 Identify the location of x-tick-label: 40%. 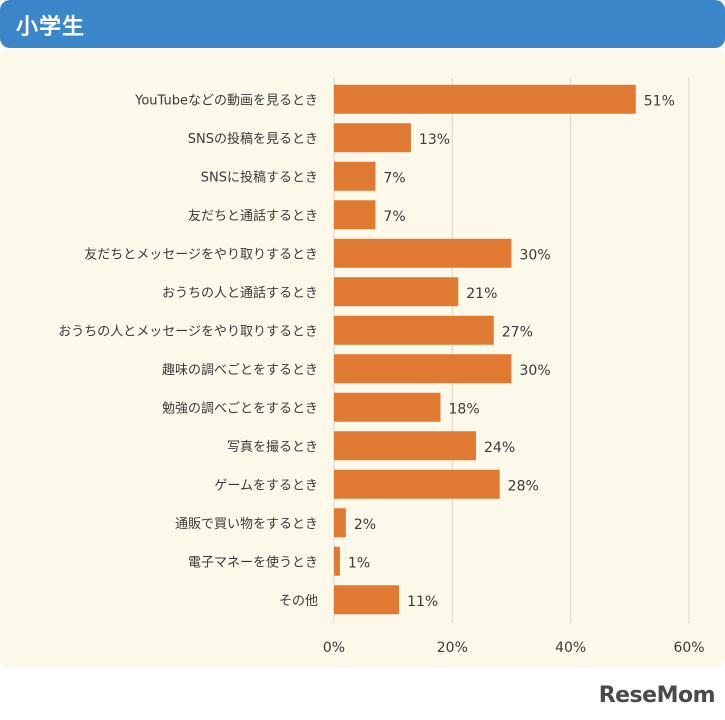
(570, 648).